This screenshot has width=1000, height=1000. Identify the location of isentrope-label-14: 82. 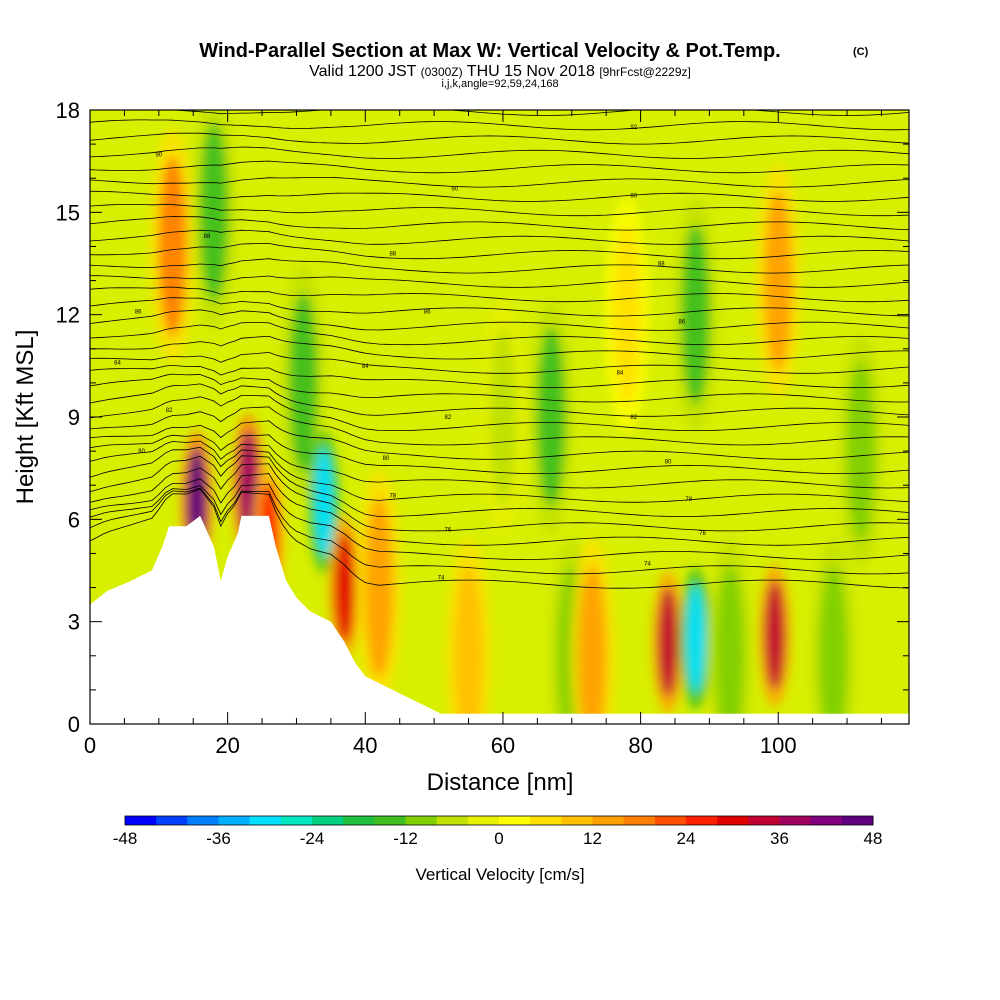
(448, 418).